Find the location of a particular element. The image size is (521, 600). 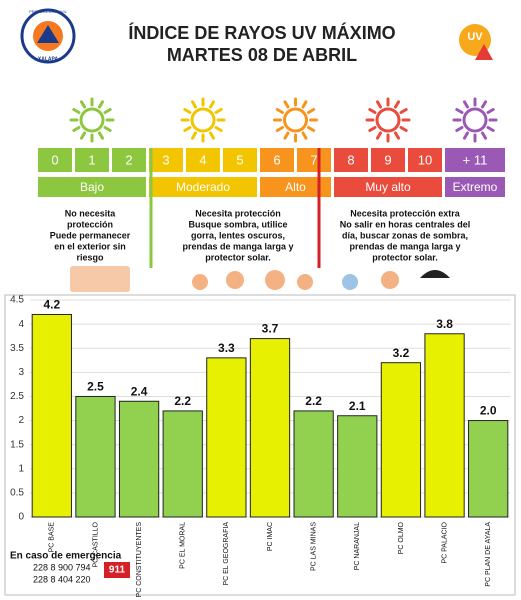

category-label: Alto is located at coordinates (295, 187).